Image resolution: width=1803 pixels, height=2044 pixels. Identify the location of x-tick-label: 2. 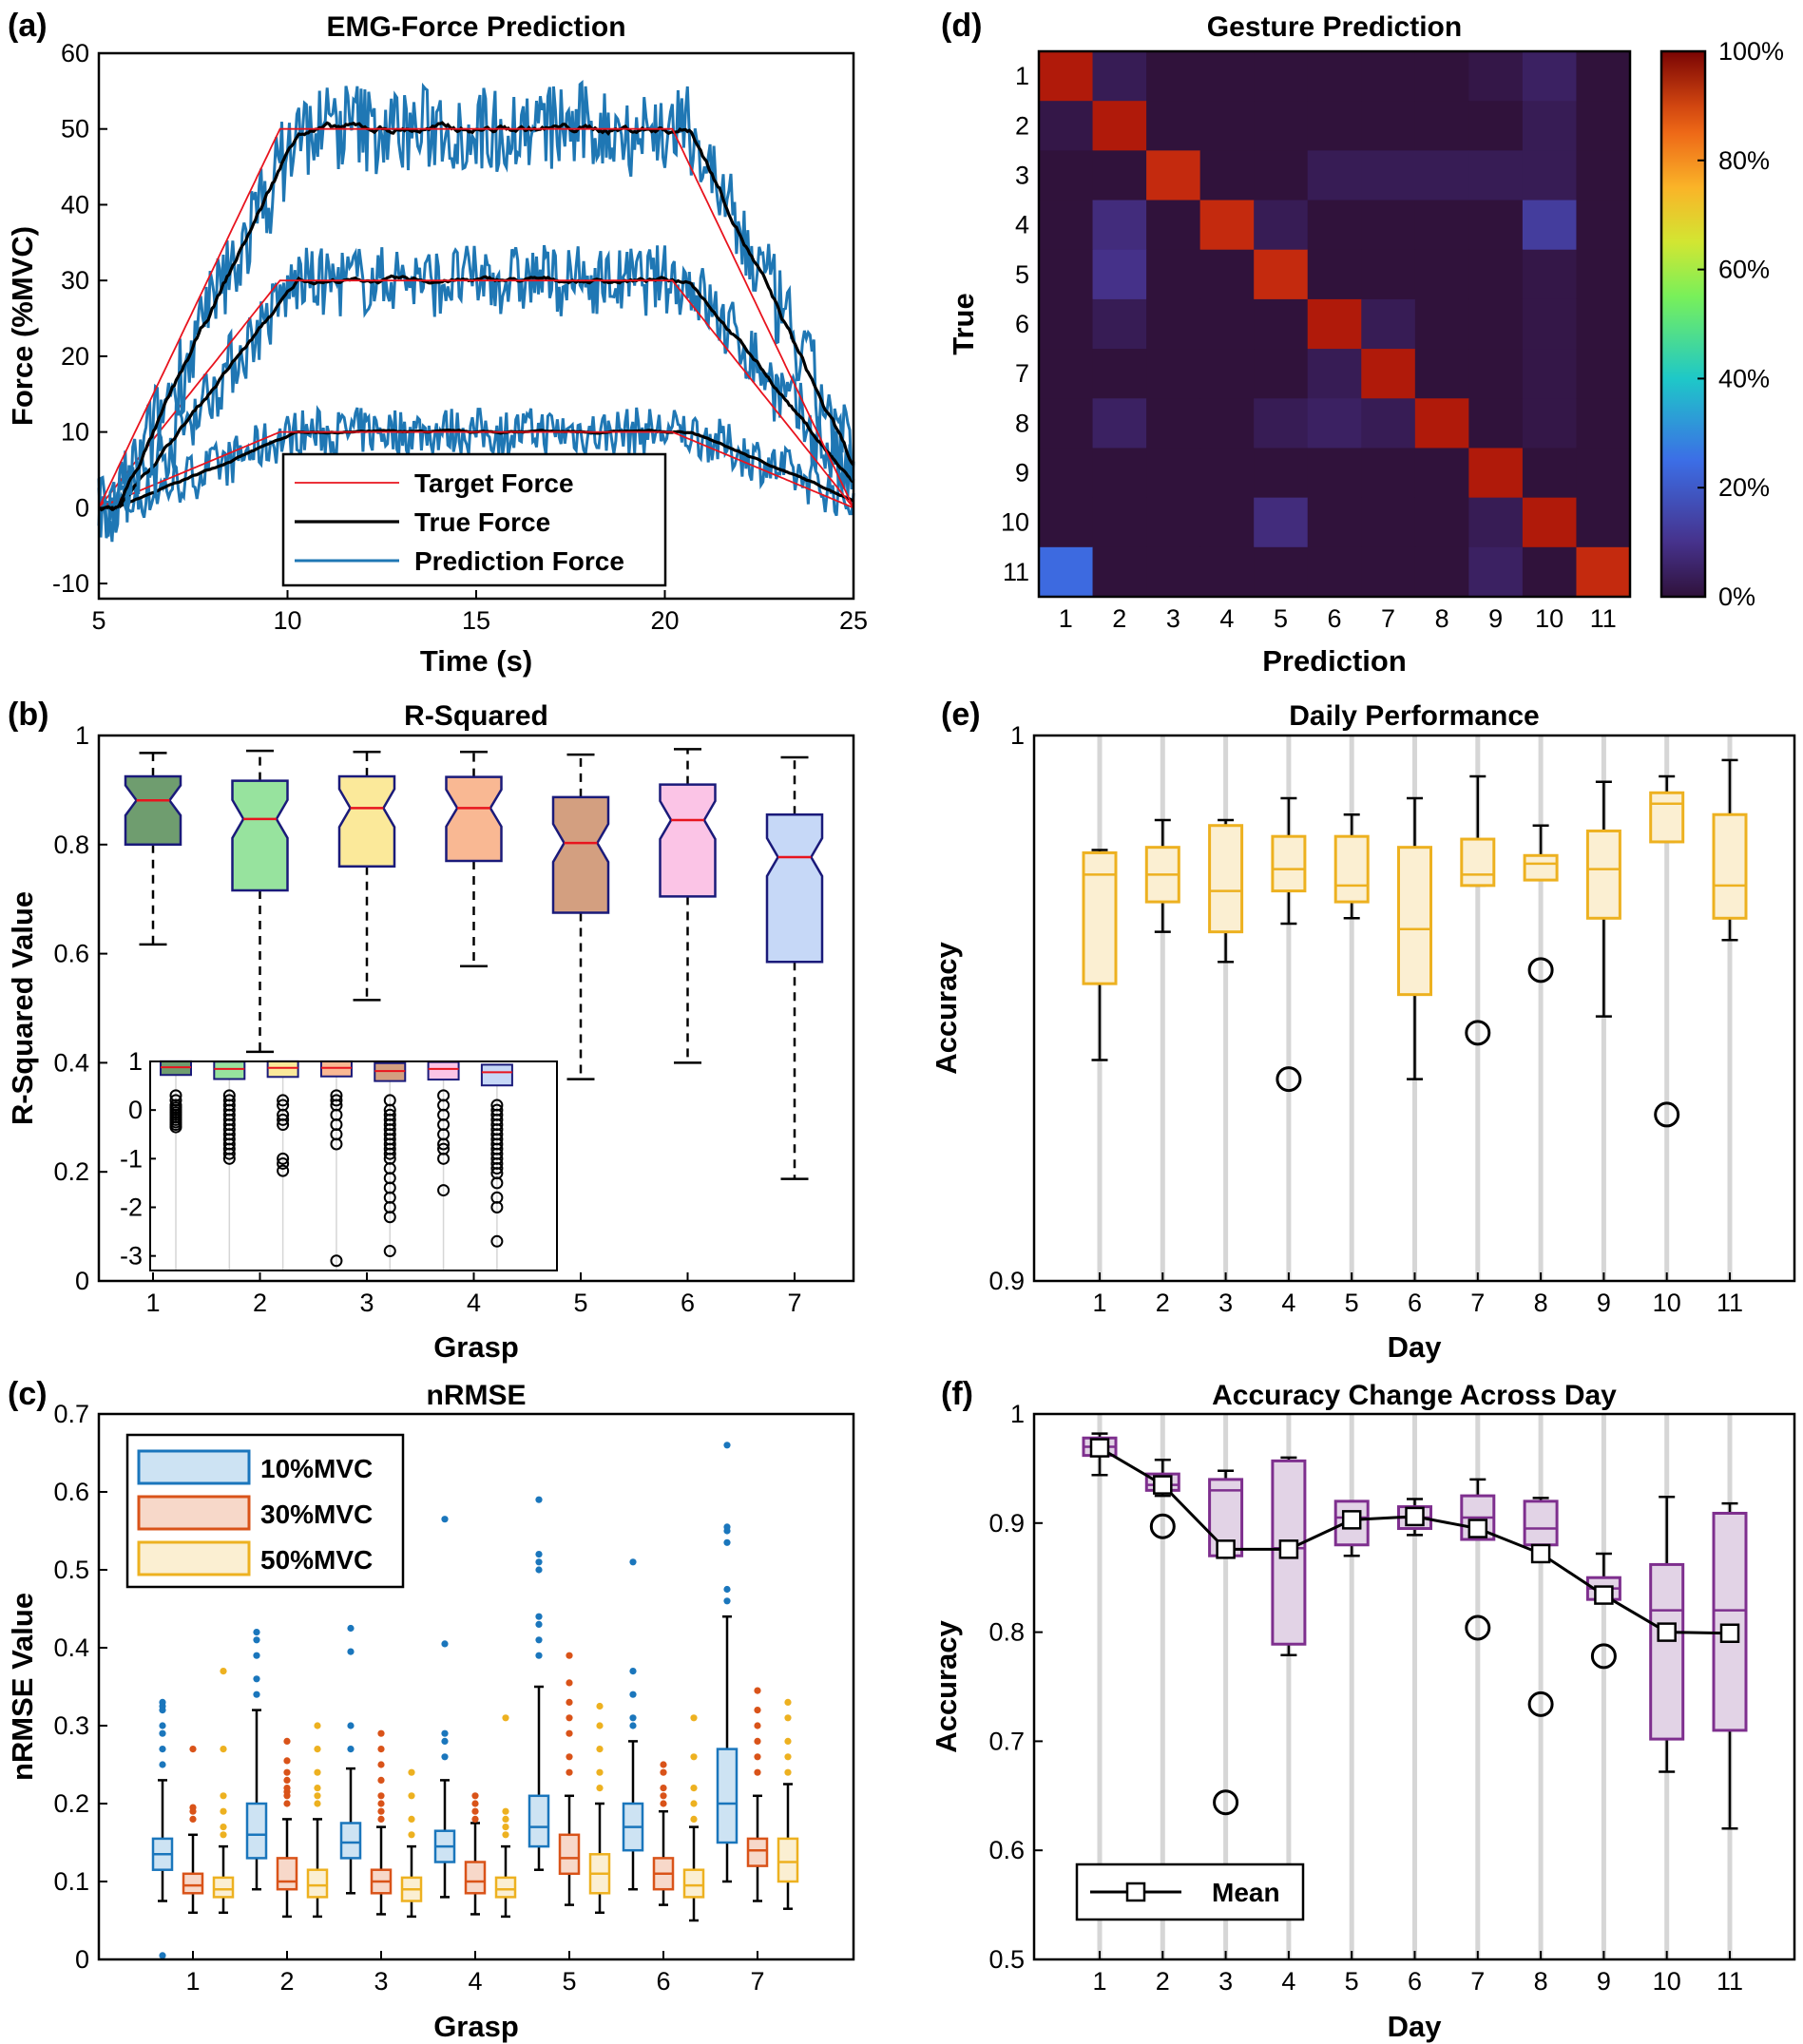
(286, 1982).